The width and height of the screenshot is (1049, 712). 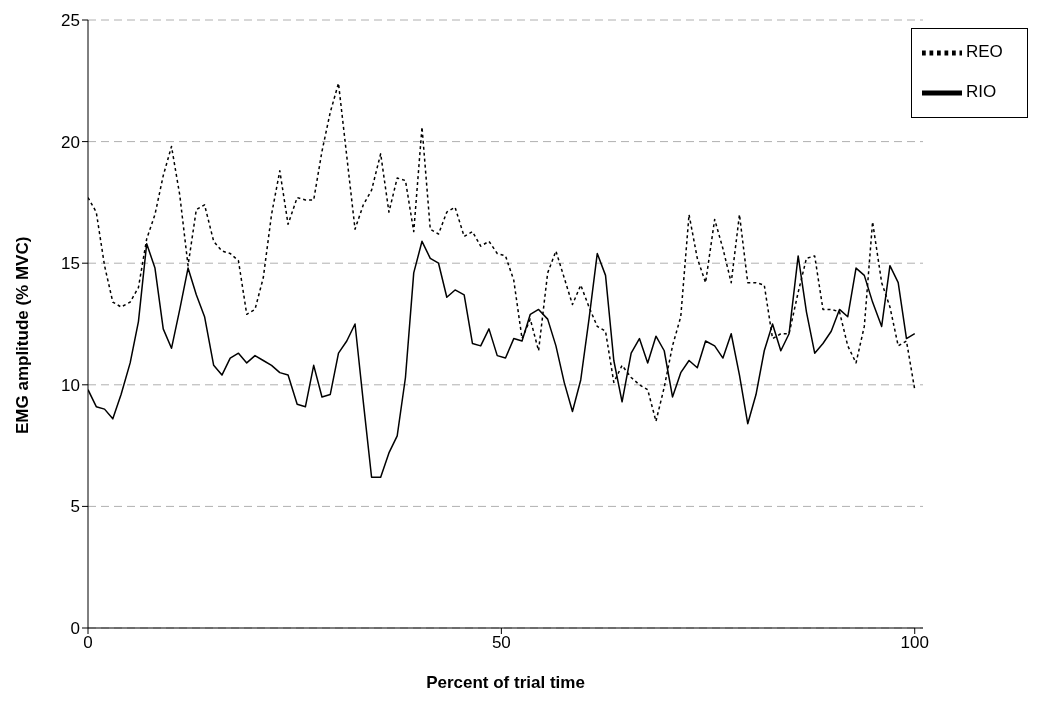 I want to click on y-tick-label: 10, so click(x=70, y=385).